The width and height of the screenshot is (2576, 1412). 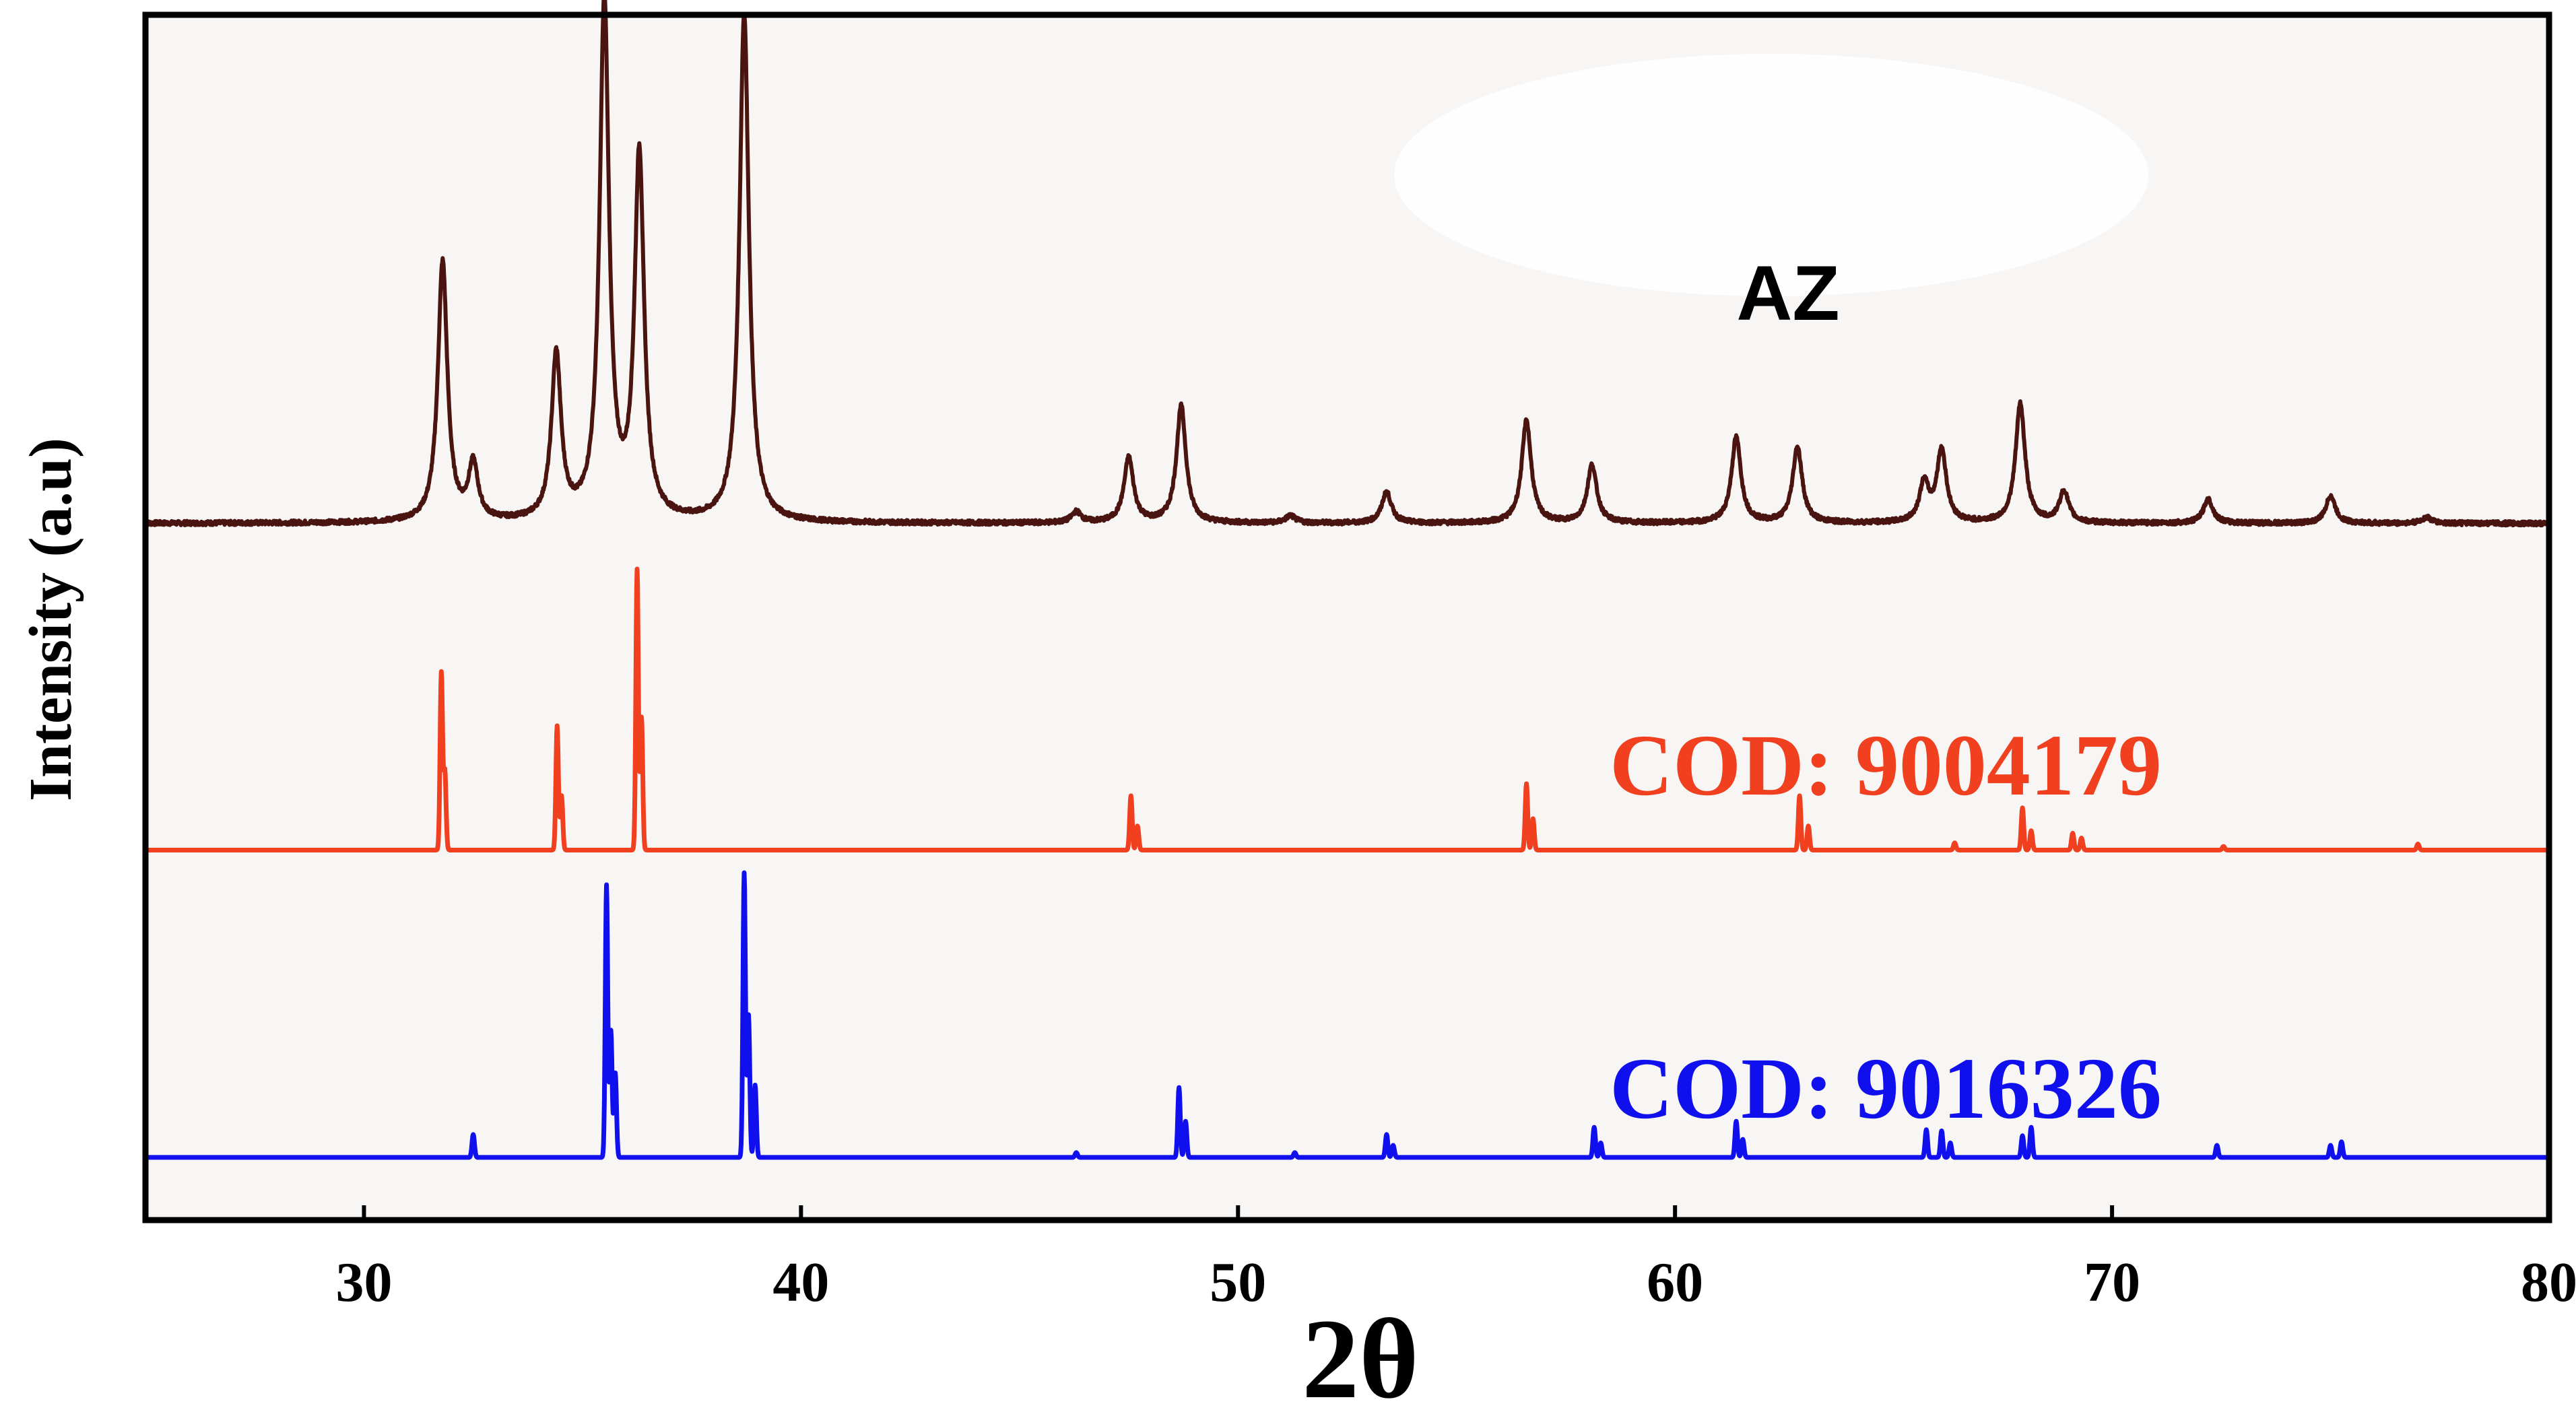 I want to click on series-label-cod-9004179: COD: 9004179, so click(x=1886, y=765).